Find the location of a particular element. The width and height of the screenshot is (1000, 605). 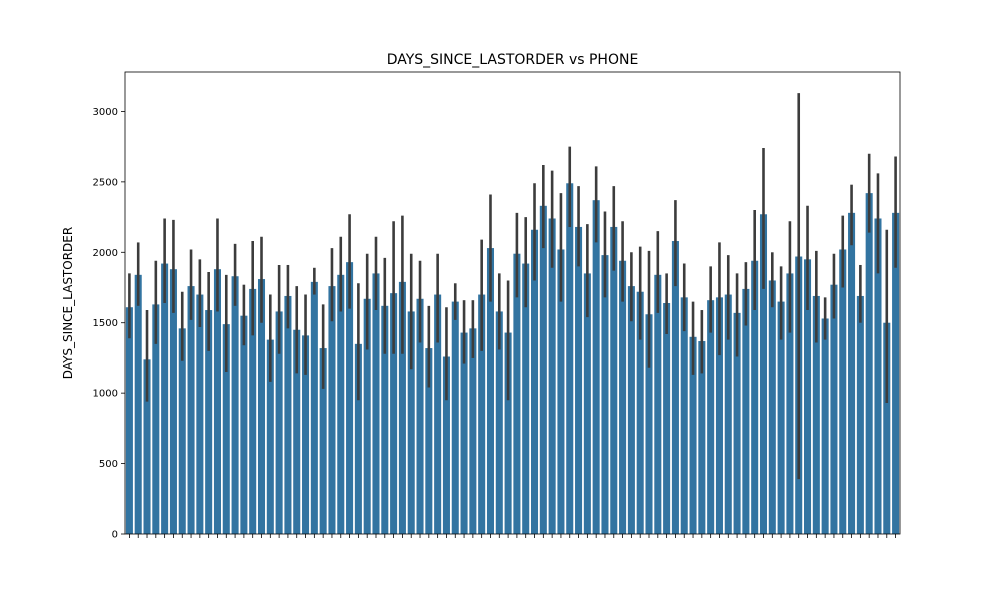

y-tick-label: 2500 is located at coordinates (105, 182).